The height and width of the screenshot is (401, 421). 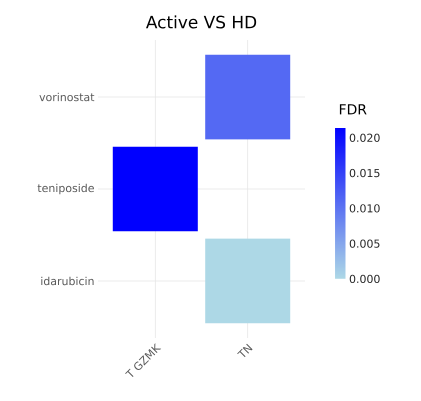 I want to click on chart-title: Active VS HD, so click(x=201, y=21).